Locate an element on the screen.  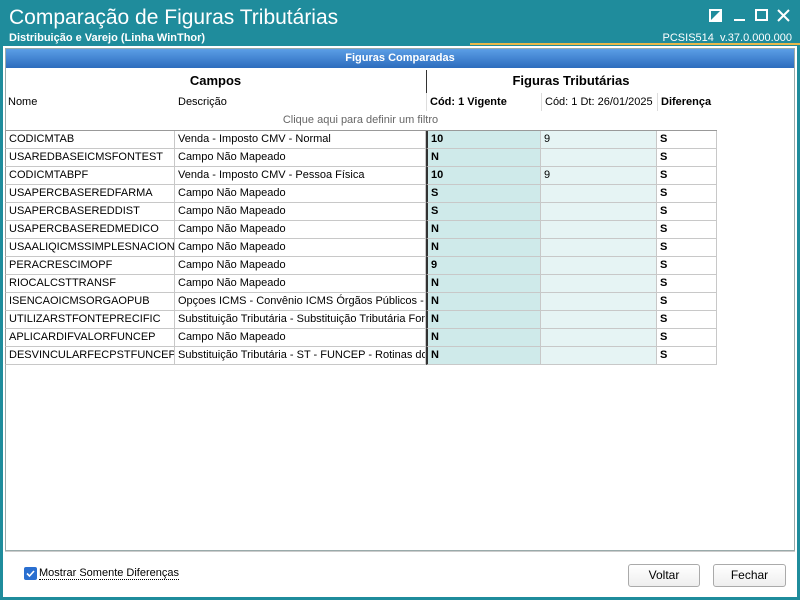
window-controls is located at coordinates (749, 15).